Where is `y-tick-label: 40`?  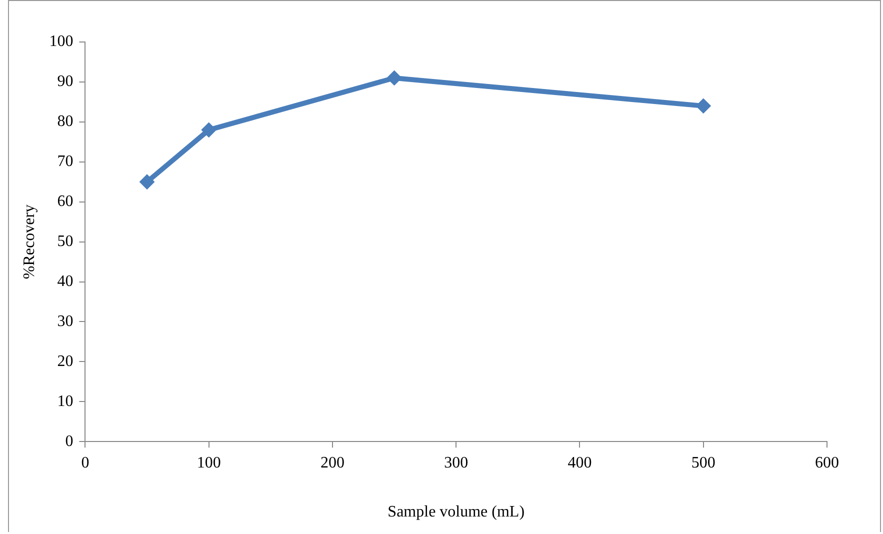
y-tick-label: 40 is located at coordinates (65, 281).